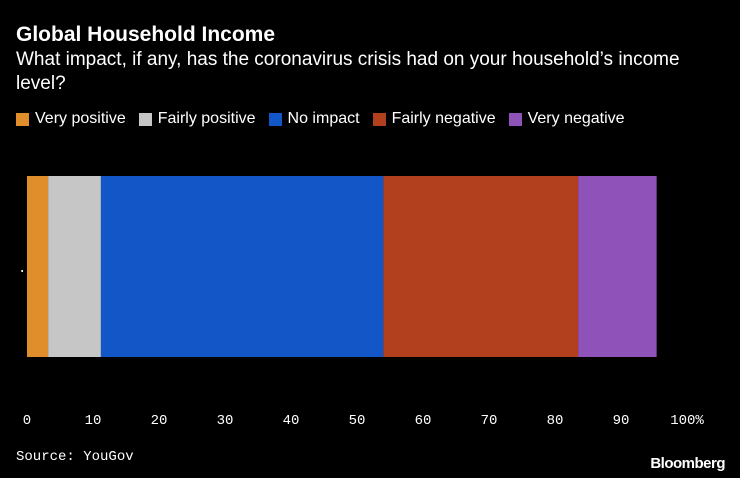 The width and height of the screenshot is (740, 478). I want to click on x-tick-label: 90, so click(621, 421).